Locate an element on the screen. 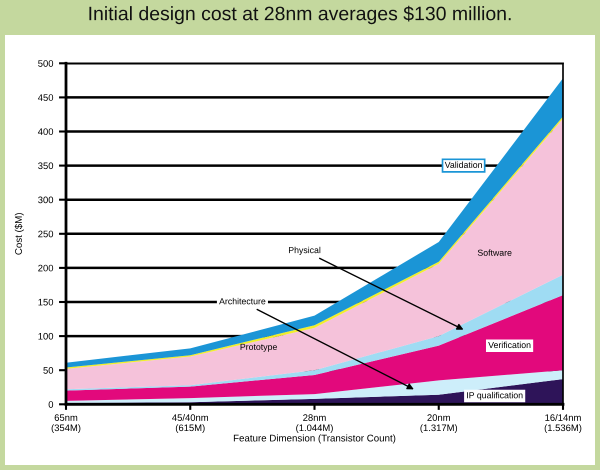 This screenshot has height=470, width=600. series-label: Software is located at coordinates (495, 252).